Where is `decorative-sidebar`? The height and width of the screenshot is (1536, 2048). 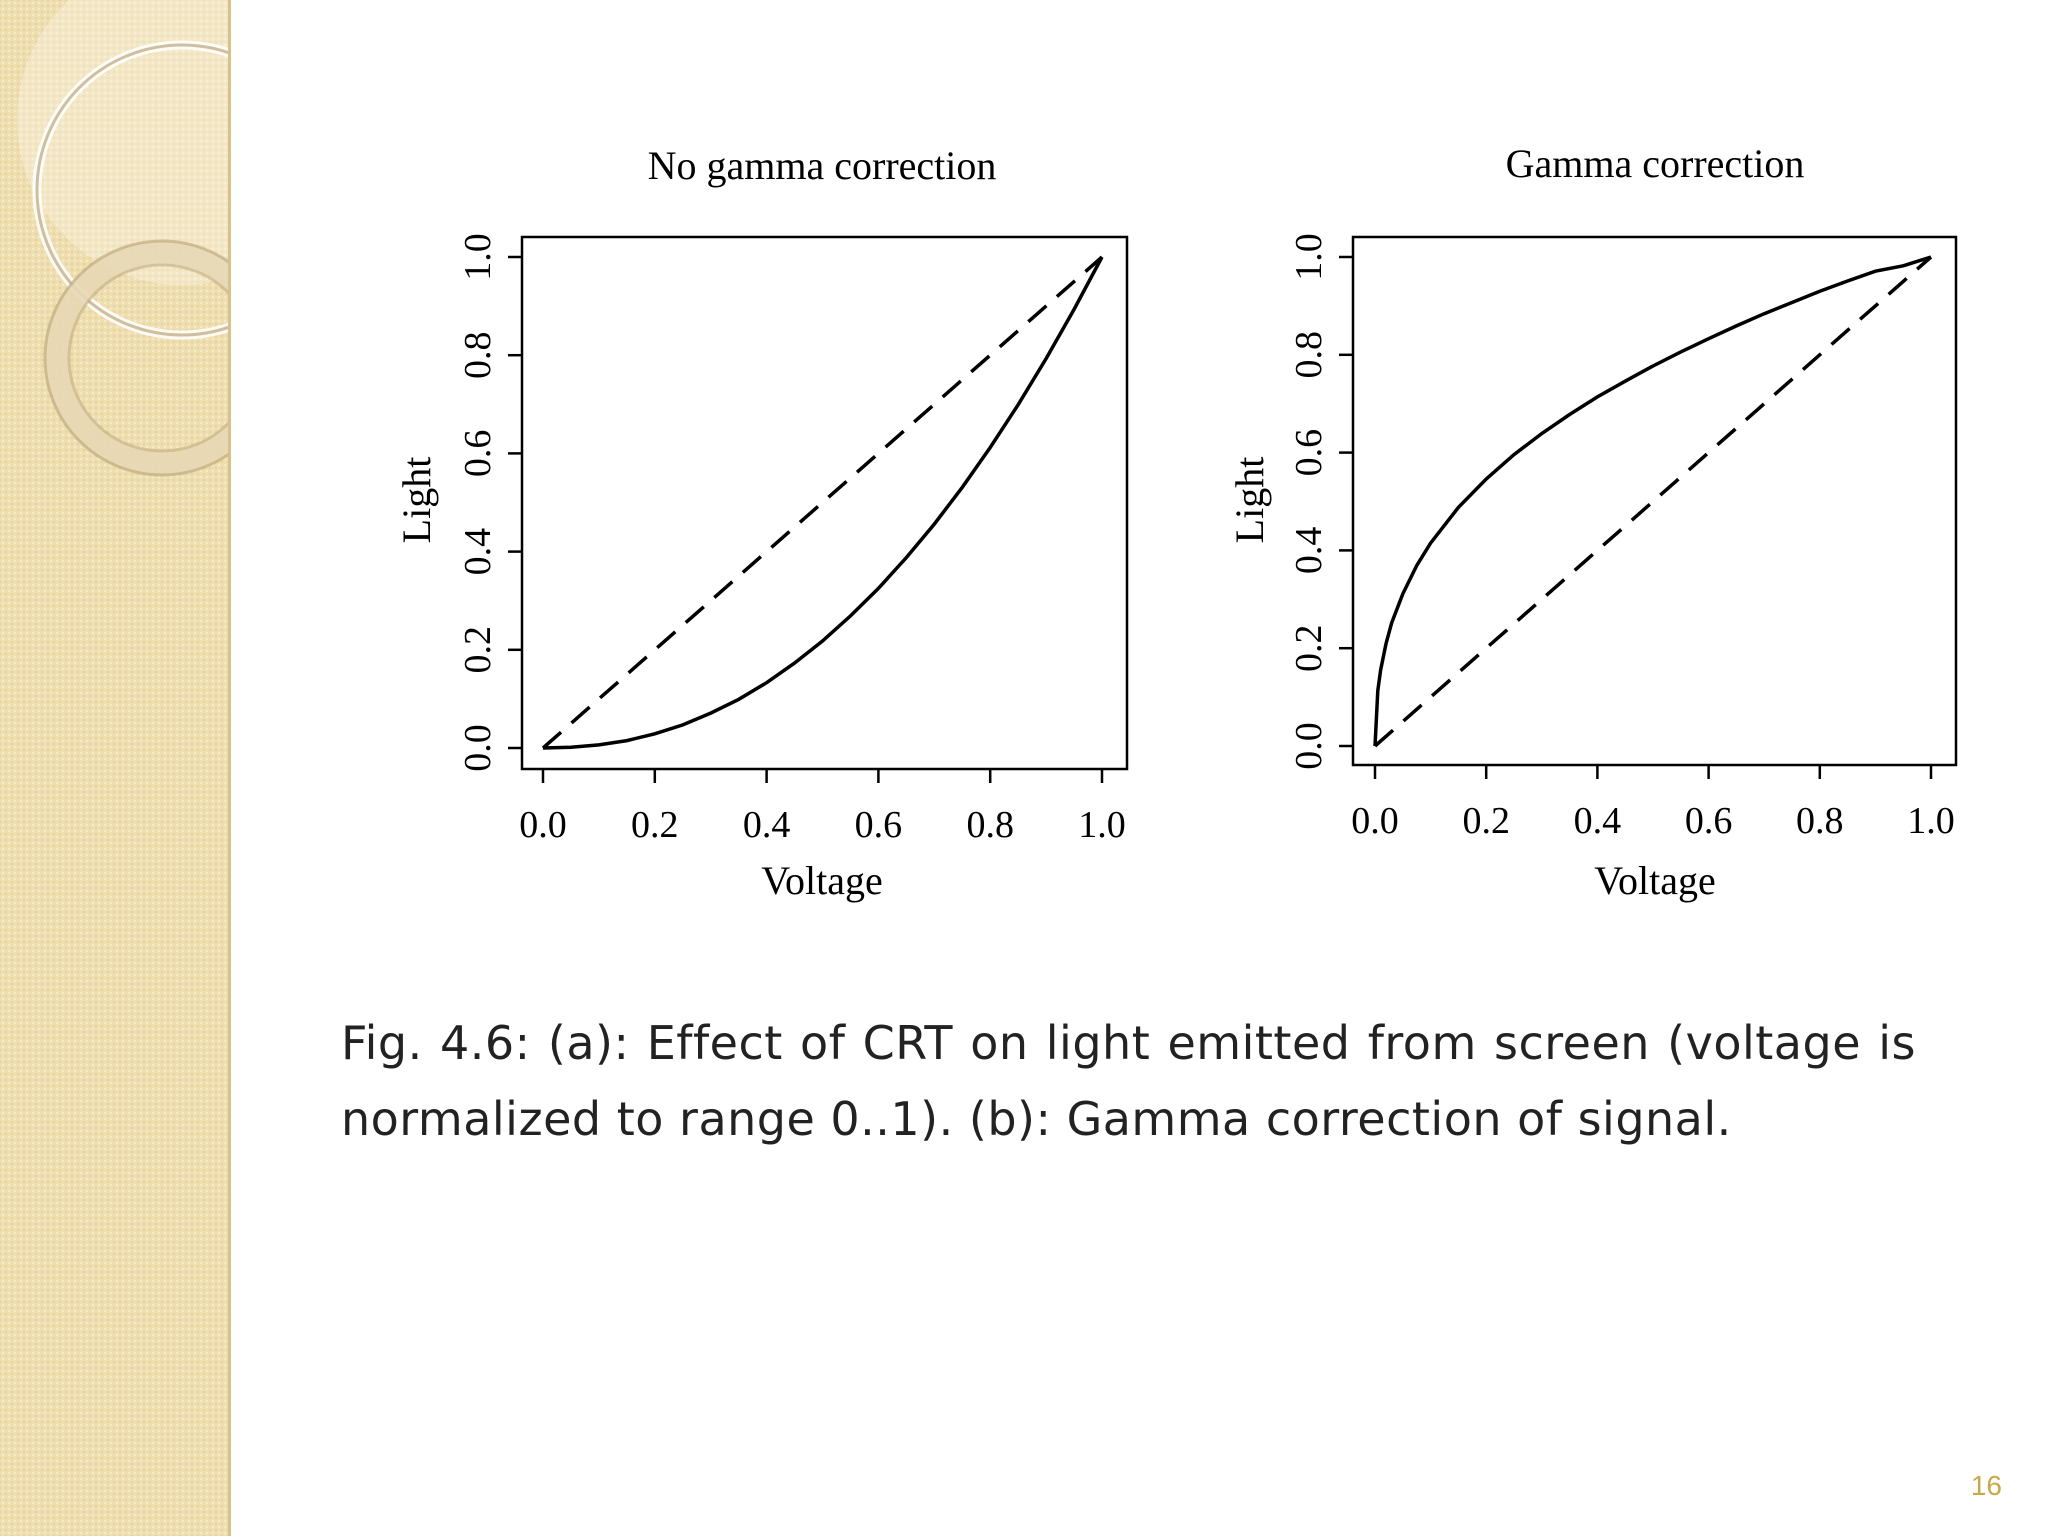 decorative-sidebar is located at coordinates (115, 768).